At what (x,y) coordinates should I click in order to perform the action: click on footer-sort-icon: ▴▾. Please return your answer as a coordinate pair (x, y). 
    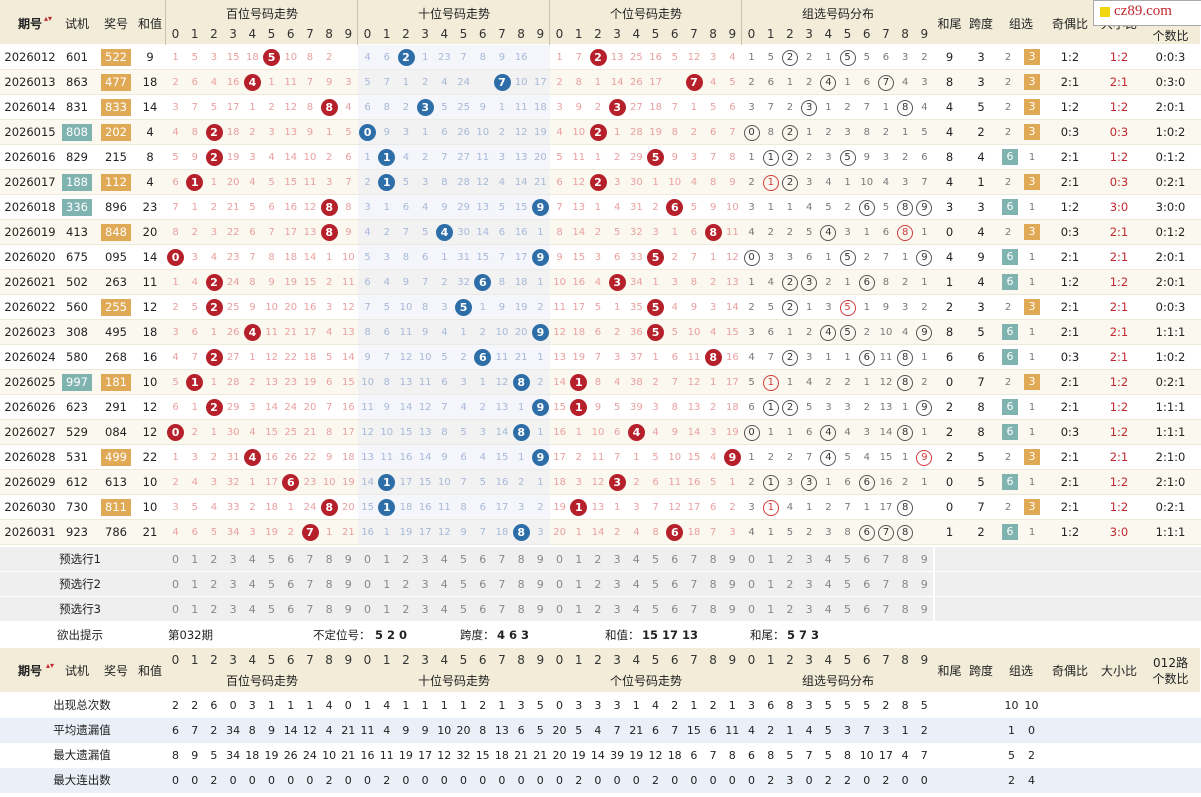
    Looking at the image, I should click on (50, 665).